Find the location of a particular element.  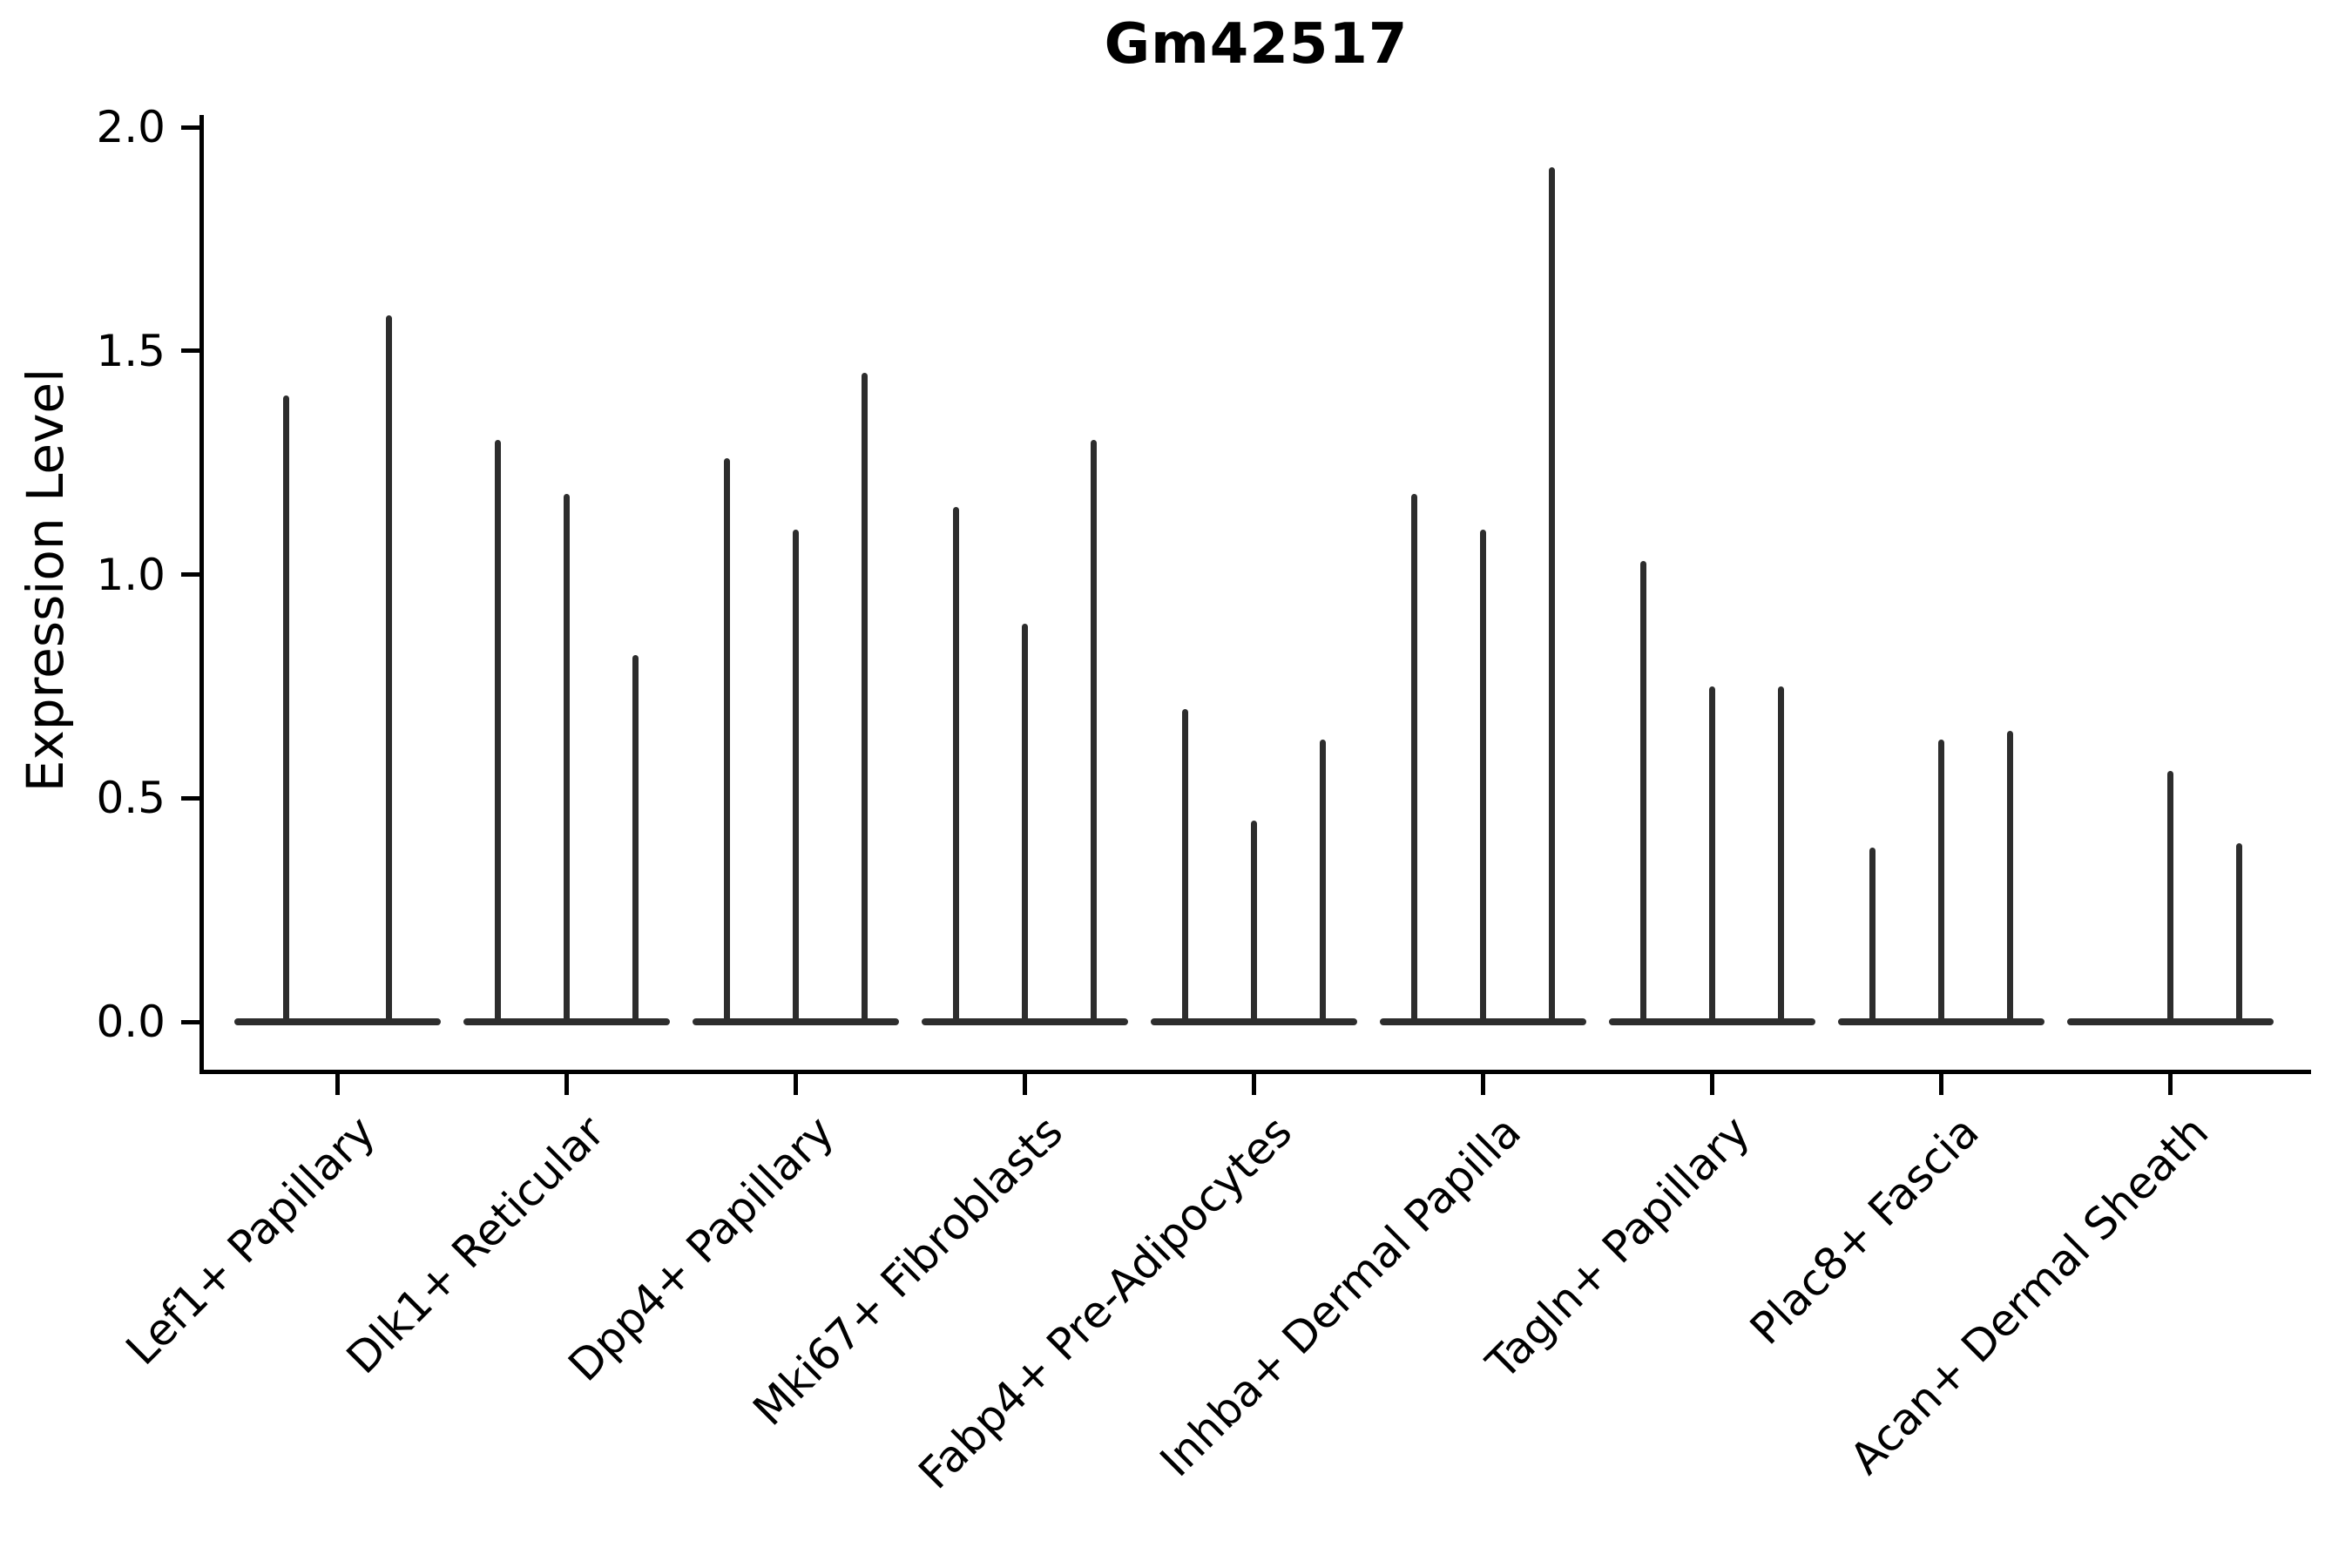

y-tick-label: 1.5 is located at coordinates (131, 351).